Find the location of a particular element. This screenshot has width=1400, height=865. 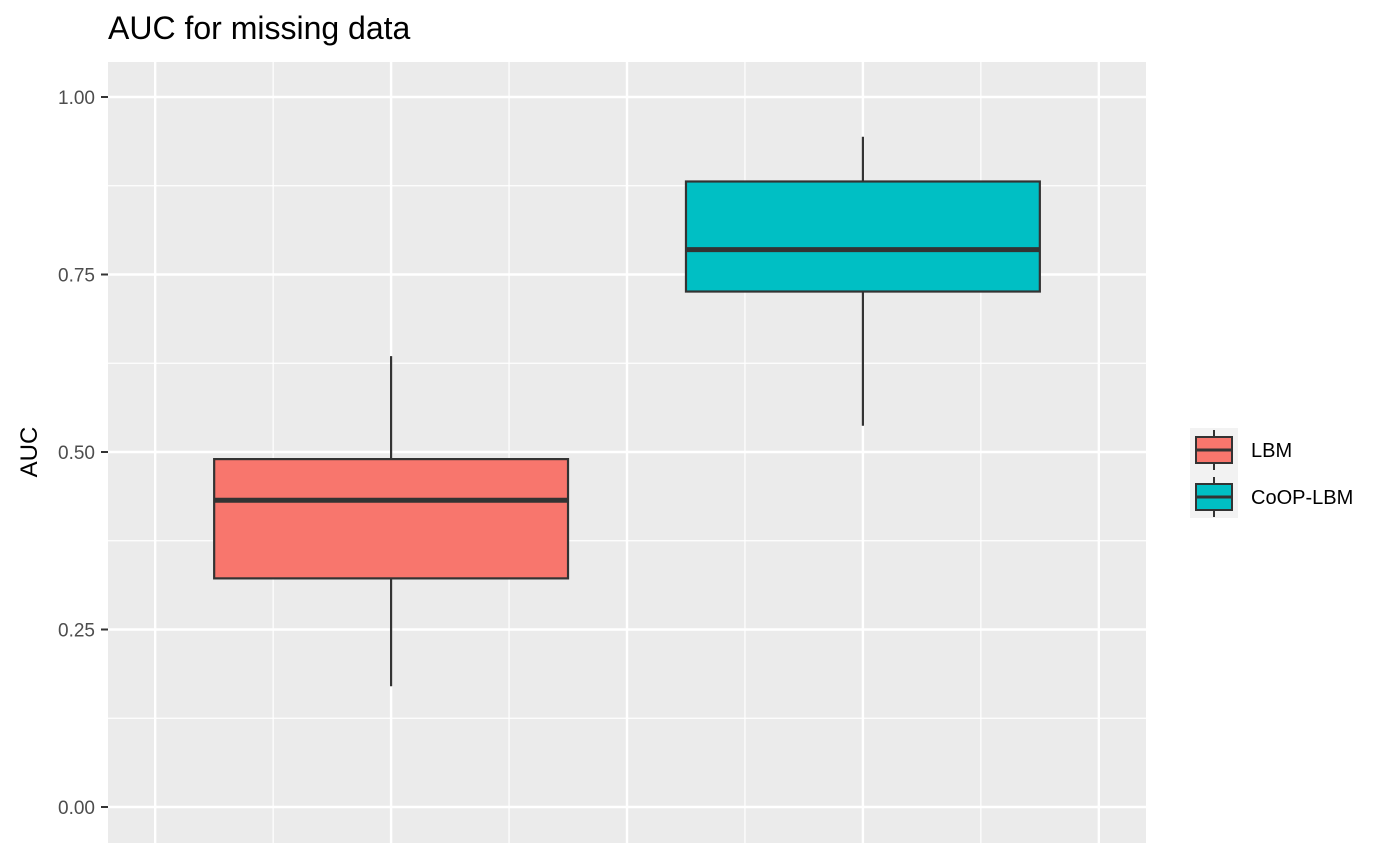

legend-label: CoOP-LBM is located at coordinates (1302, 498).